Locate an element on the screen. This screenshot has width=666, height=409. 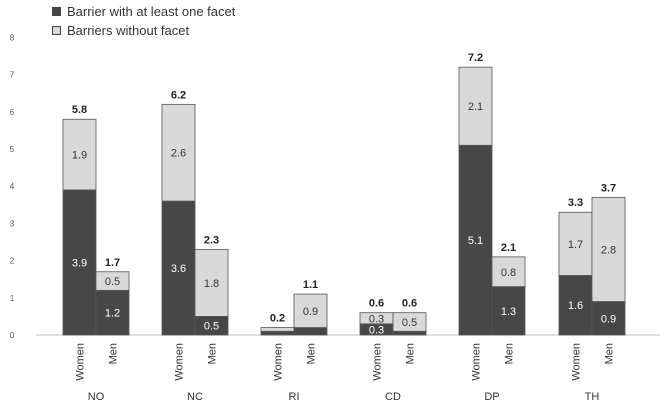
data-label-nc-women-series-1: 3.6 is located at coordinates (178, 269).